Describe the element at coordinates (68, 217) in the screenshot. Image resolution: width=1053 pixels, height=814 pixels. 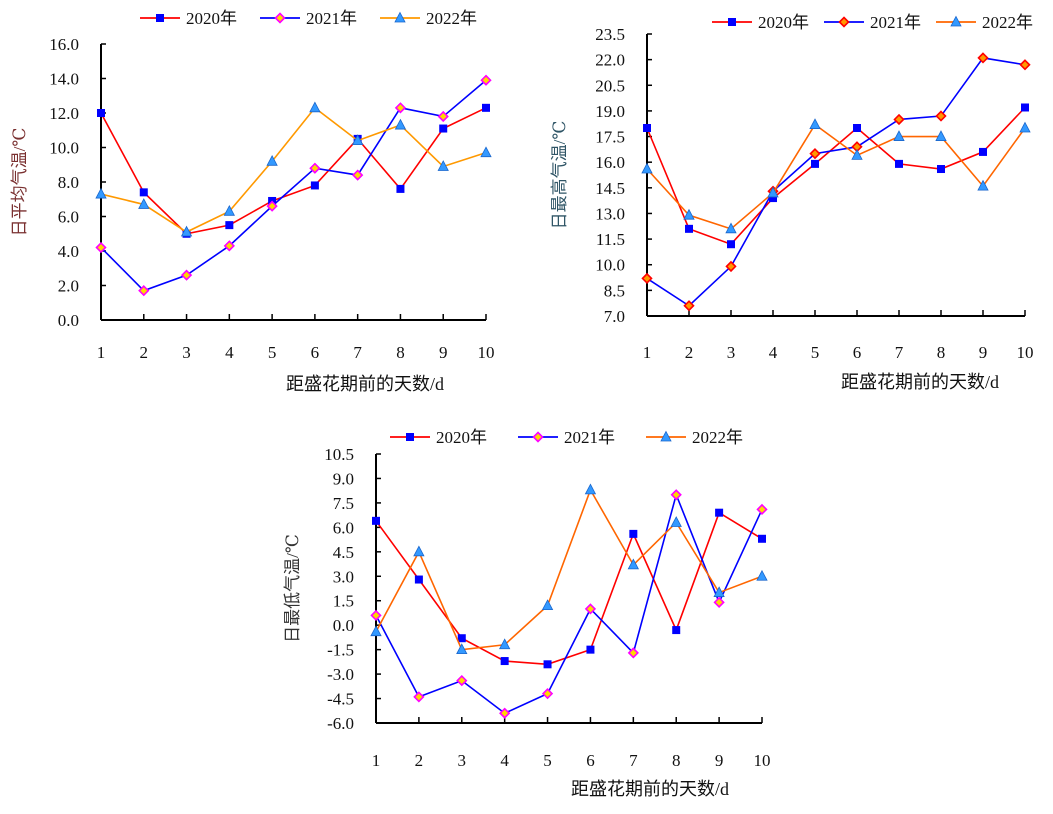
I see `y-tick-label: 6.0` at that location.